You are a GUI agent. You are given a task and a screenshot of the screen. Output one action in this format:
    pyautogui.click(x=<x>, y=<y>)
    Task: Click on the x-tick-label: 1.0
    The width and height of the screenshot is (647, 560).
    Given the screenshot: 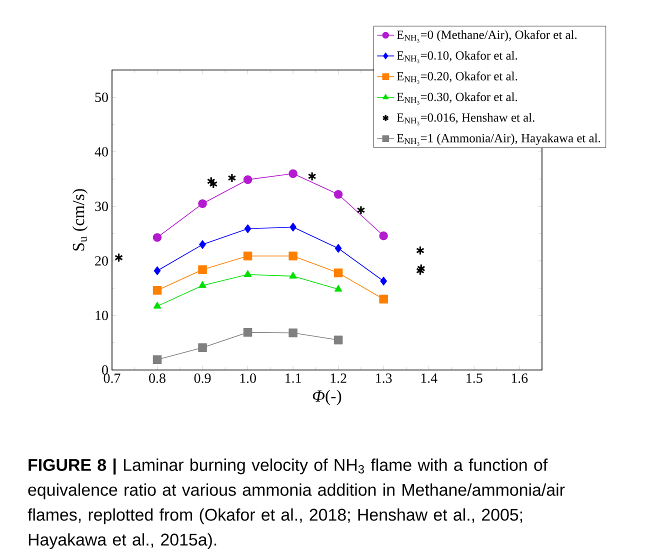 What is the action you would take?
    pyautogui.click(x=248, y=378)
    